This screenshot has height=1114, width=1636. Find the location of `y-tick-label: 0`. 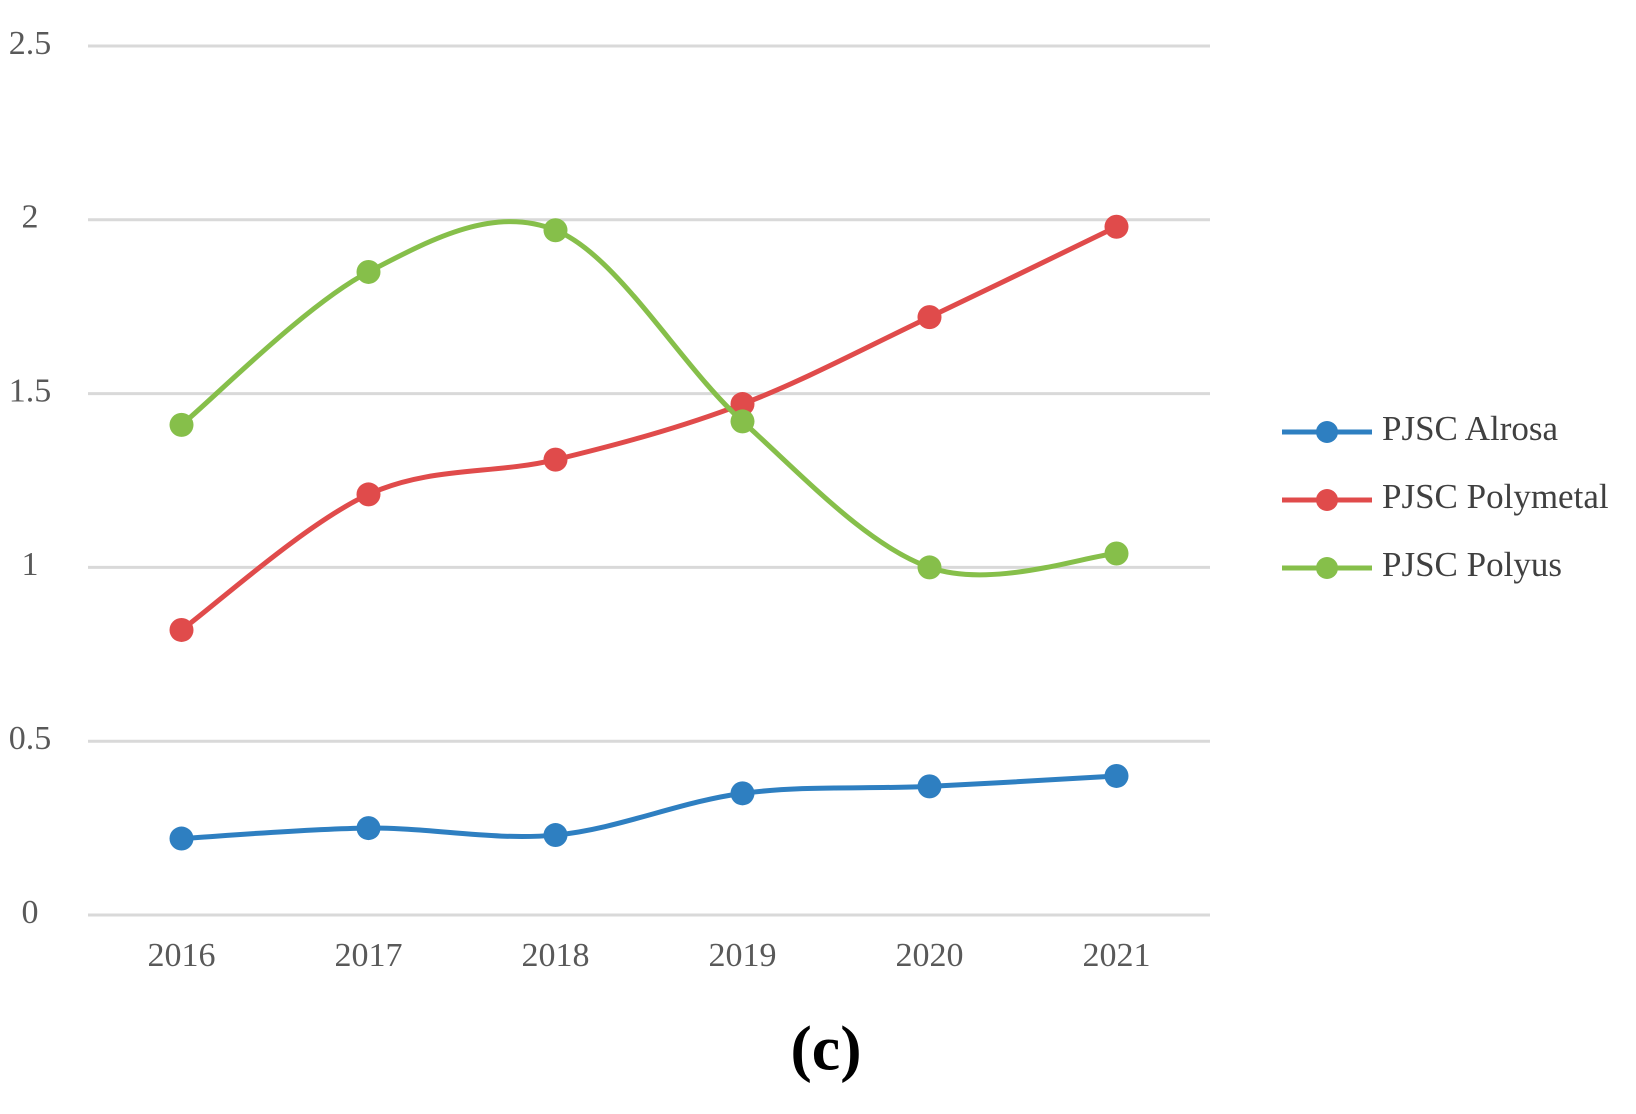

y-tick-label: 0 is located at coordinates (30, 912).